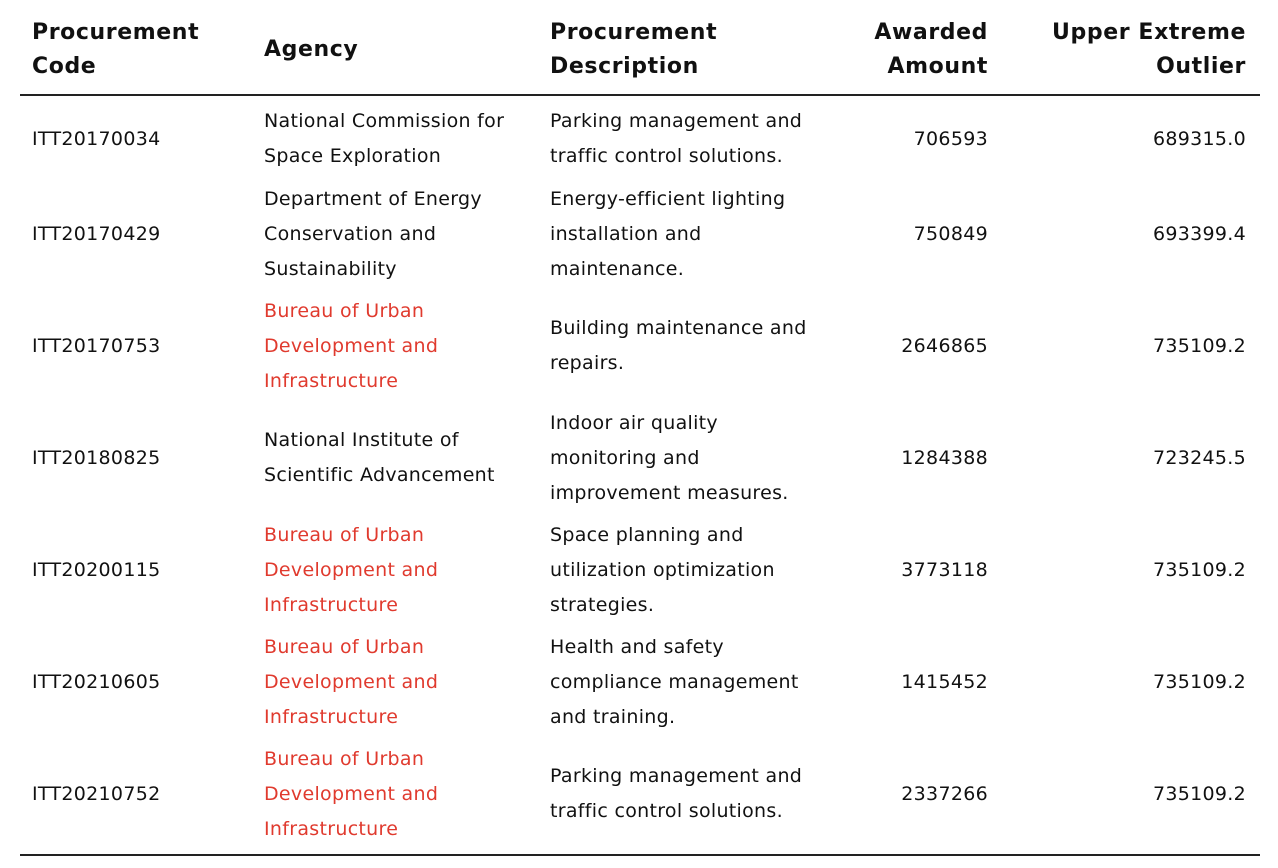 This screenshot has width=1278, height=868. Describe the element at coordinates (96, 457) in the screenshot. I see `procurement-code-cell: ITT20180825` at that location.